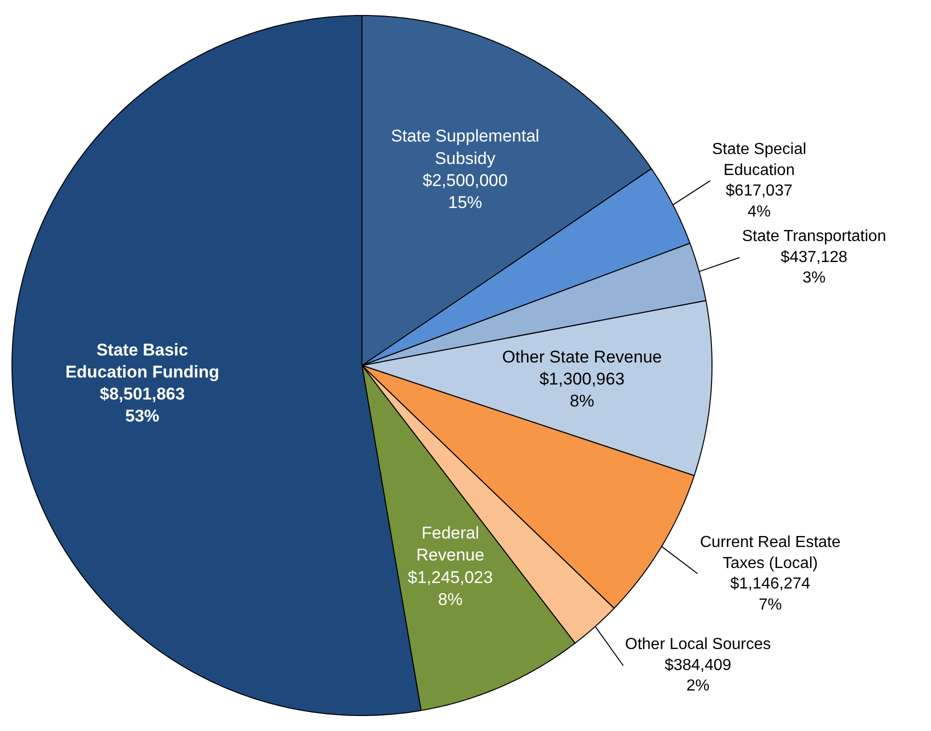 Image resolution: width=931 pixels, height=731 pixels. Describe the element at coordinates (814, 236) in the screenshot. I see `slice-label: State Transportation` at that location.